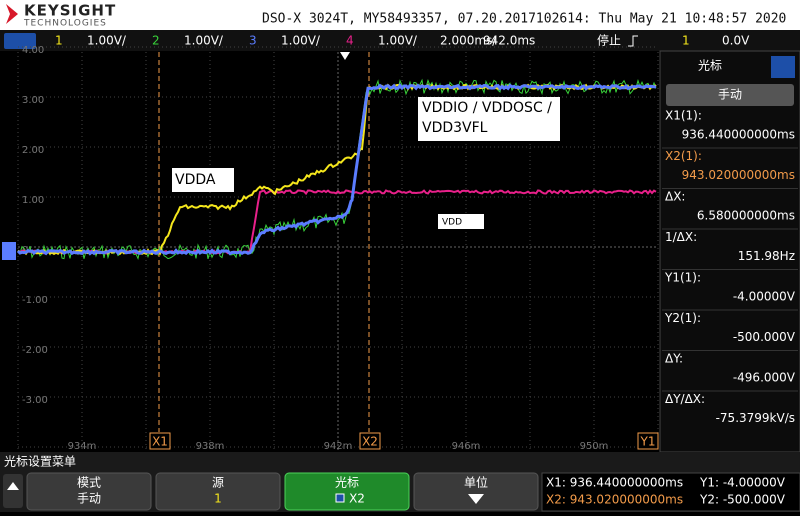 The width and height of the screenshot is (800, 516). Describe the element at coordinates (476, 499) in the screenshot. I see `down-arrow` at that location.